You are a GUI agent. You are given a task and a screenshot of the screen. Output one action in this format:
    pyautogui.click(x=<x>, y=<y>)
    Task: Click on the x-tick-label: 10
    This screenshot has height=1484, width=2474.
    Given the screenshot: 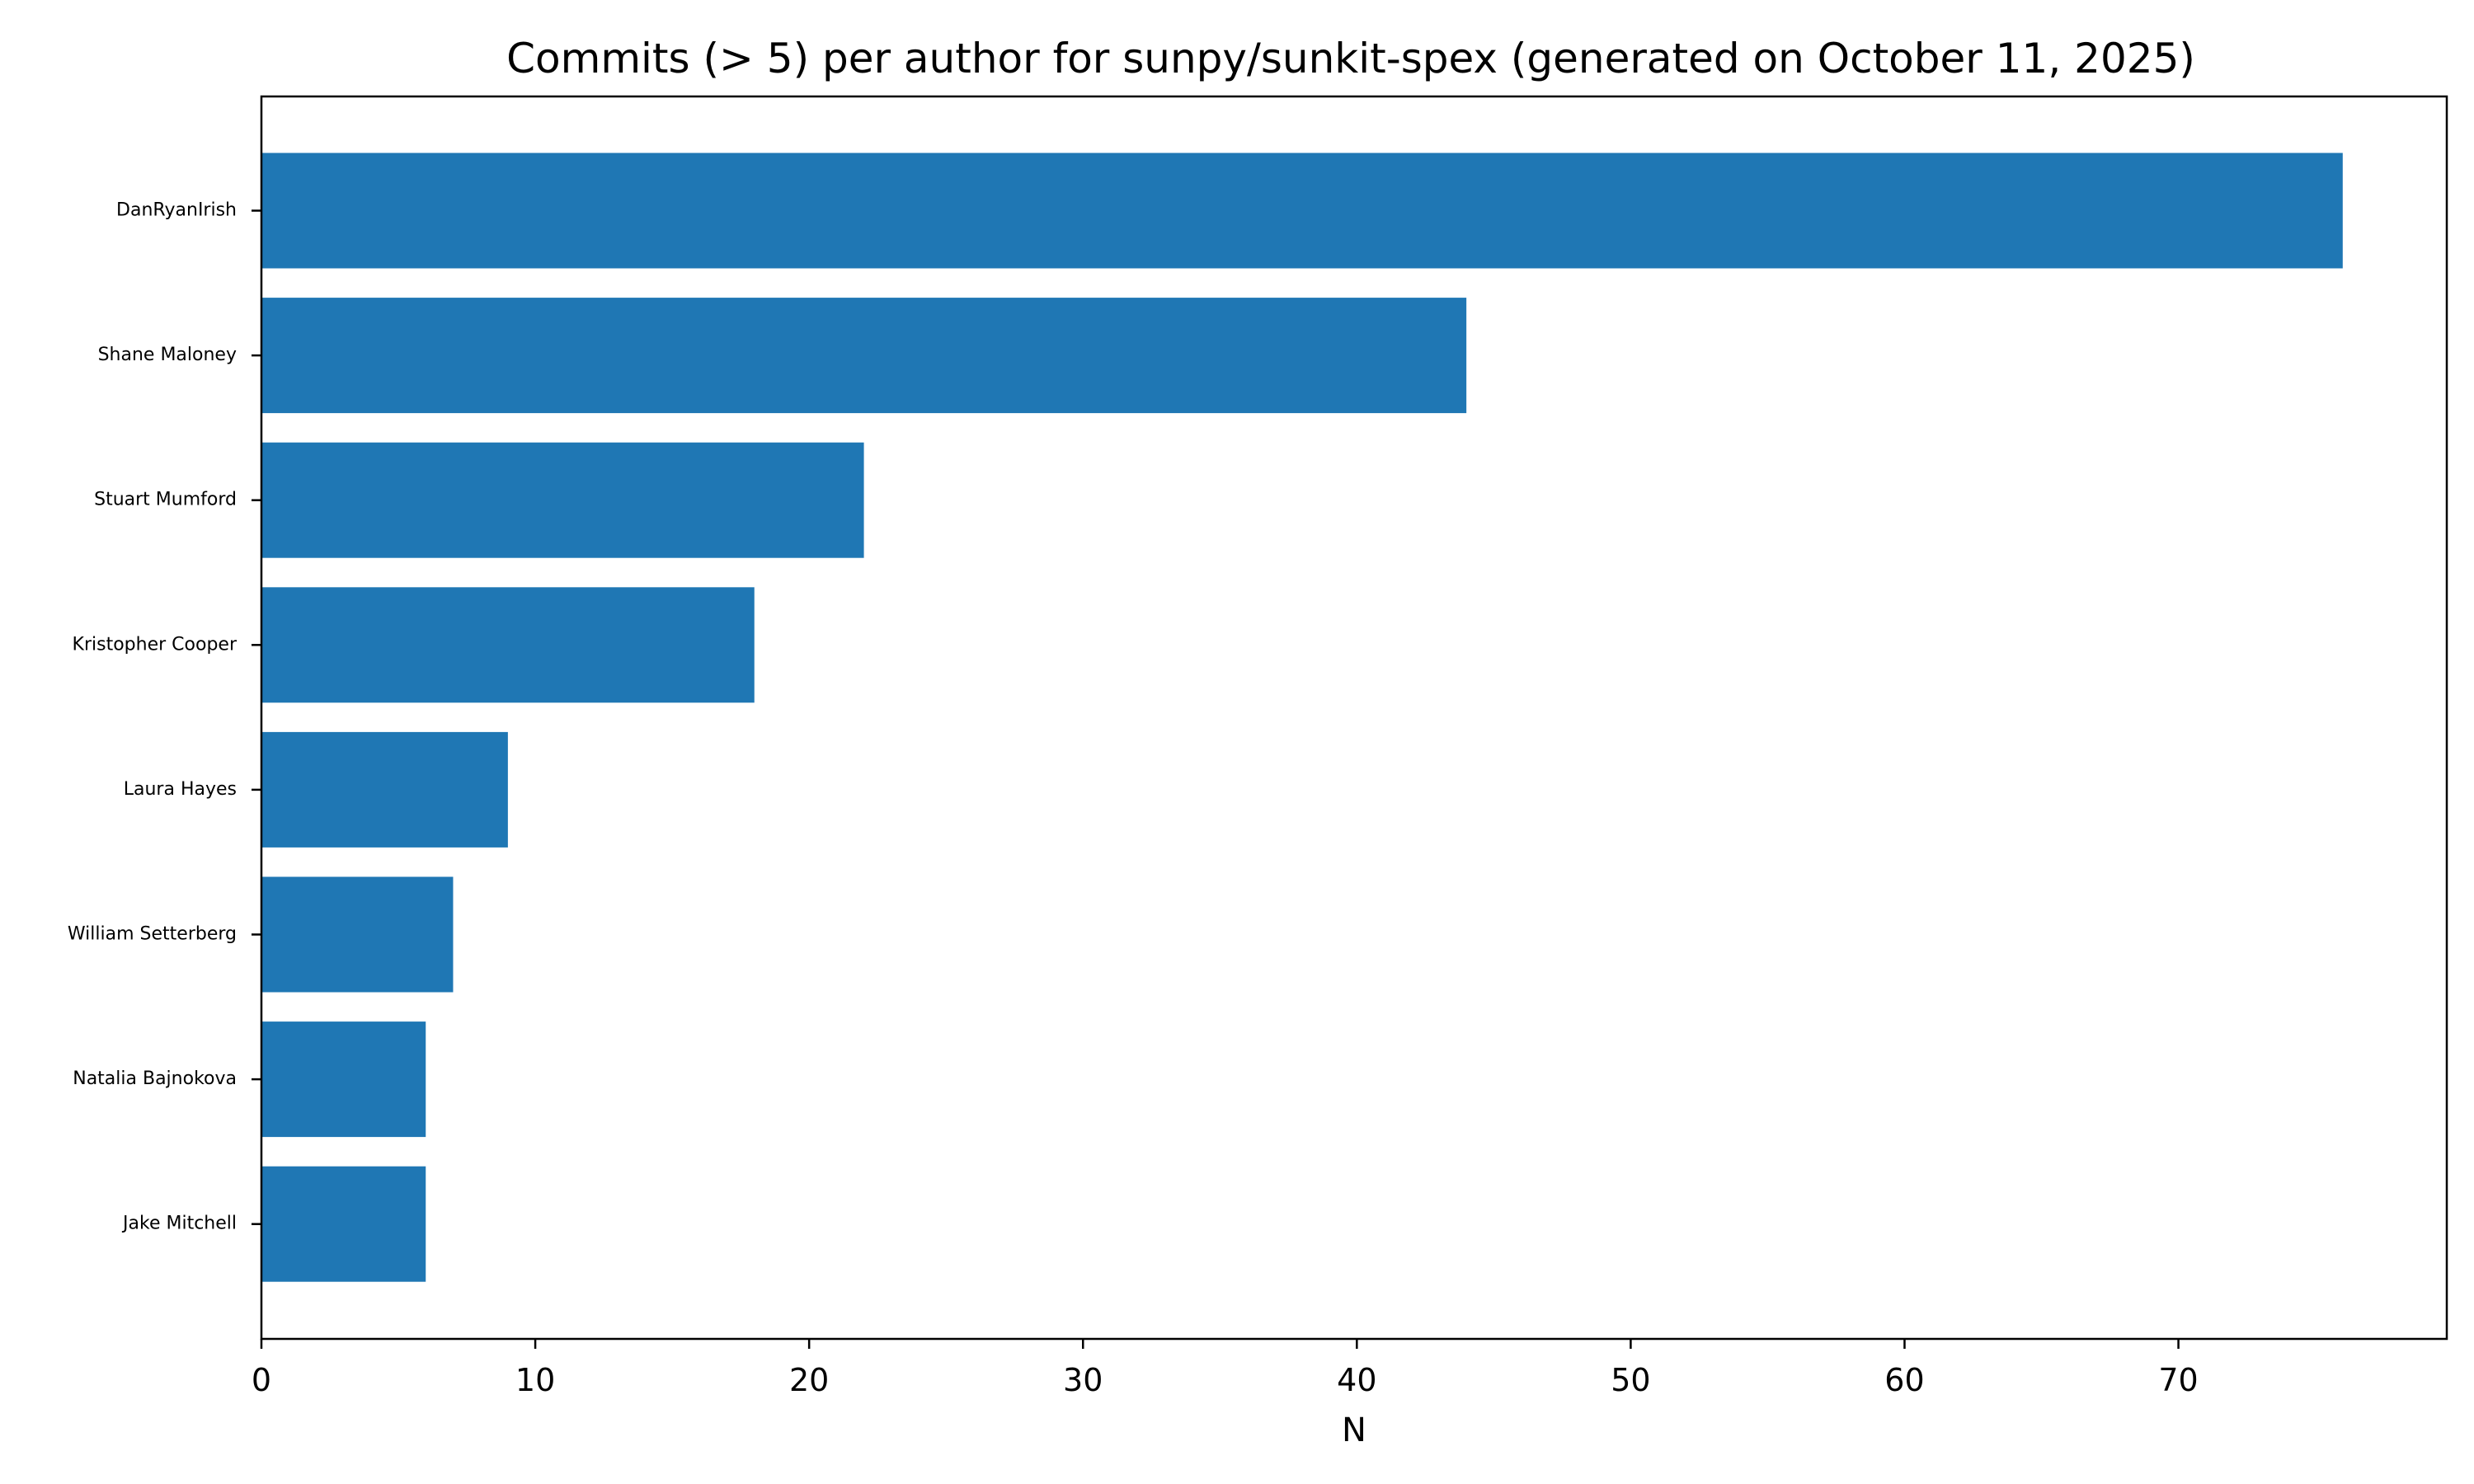 What is the action you would take?
    pyautogui.click(x=535, y=1380)
    